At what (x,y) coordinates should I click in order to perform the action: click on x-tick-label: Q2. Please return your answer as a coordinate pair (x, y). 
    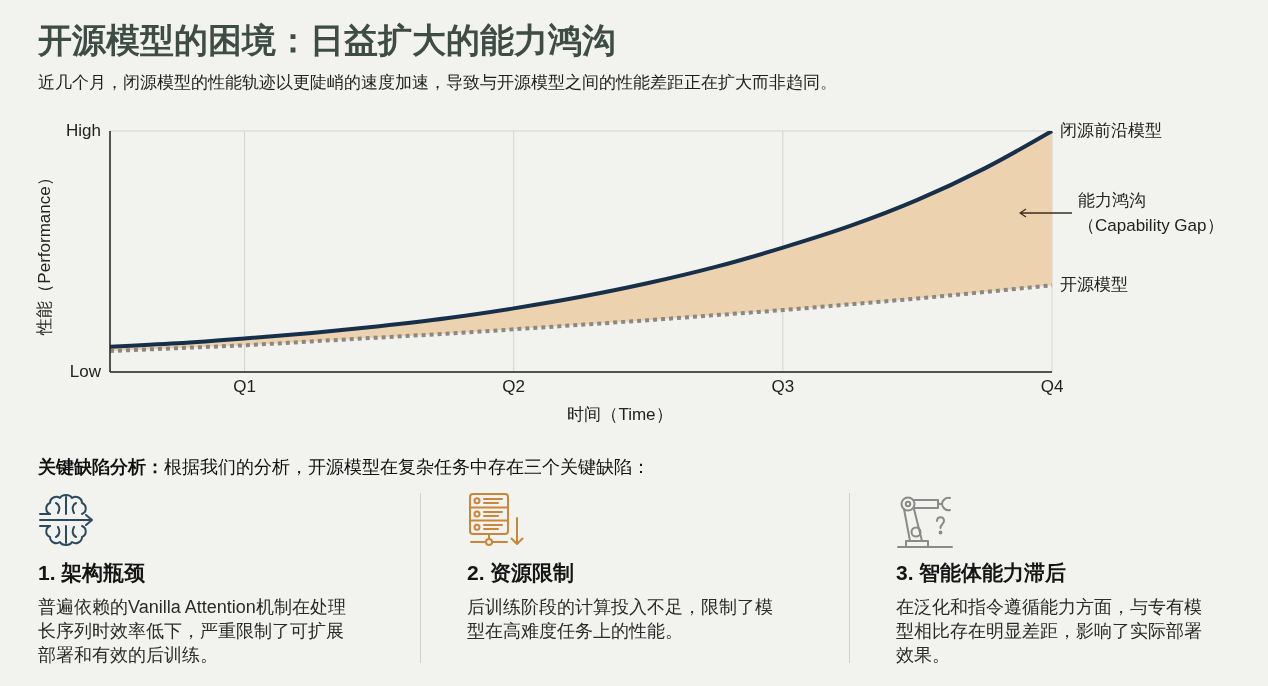
    Looking at the image, I should click on (514, 387).